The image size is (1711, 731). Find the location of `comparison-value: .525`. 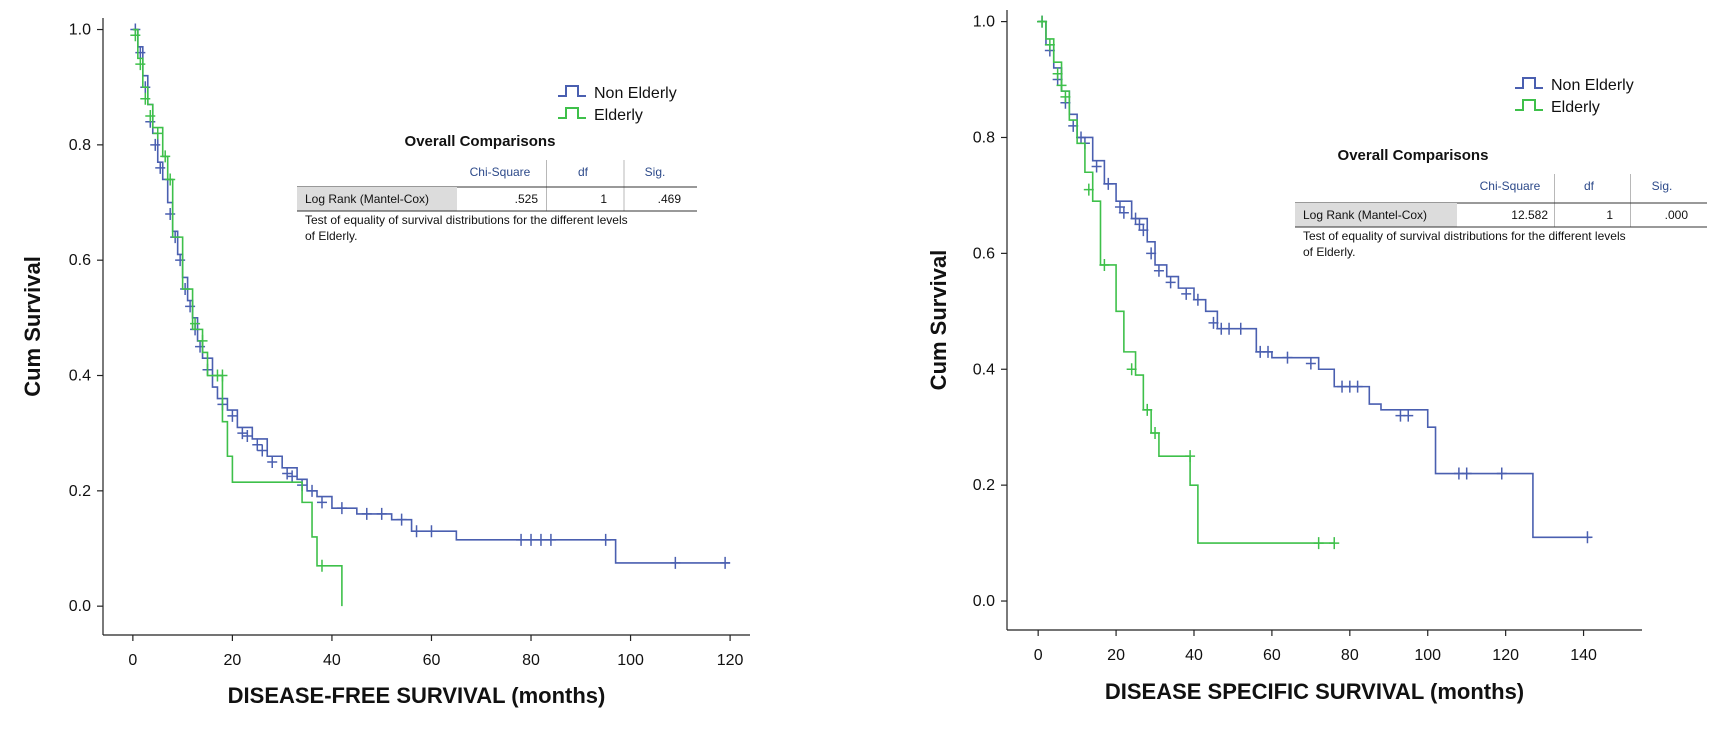

comparison-value: .525 is located at coordinates (527, 199).